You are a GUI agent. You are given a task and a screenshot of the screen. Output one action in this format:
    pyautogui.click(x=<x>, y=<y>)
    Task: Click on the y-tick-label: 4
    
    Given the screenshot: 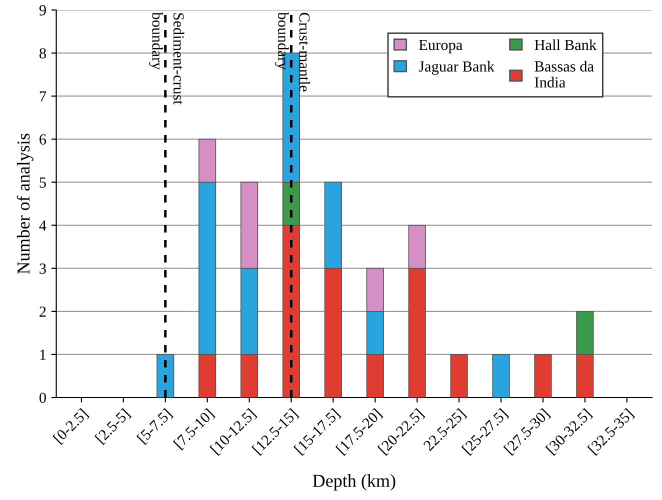 What is the action you would take?
    pyautogui.click(x=42, y=225)
    